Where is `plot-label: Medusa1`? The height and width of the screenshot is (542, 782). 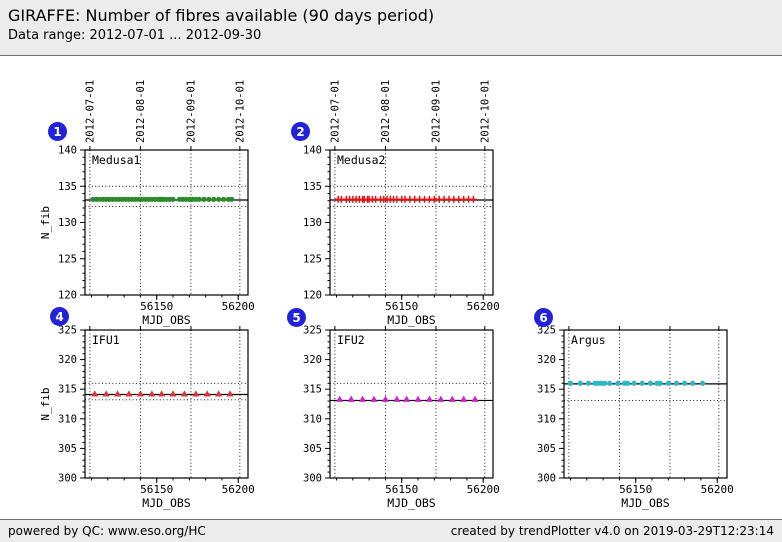 plot-label: Medusa1 is located at coordinates (116, 160).